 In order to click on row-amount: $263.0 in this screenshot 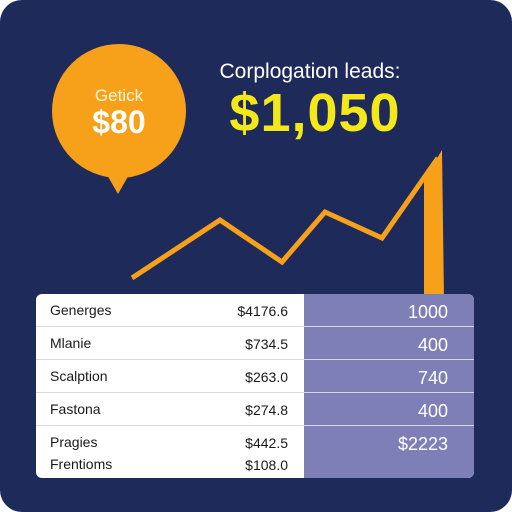, I will do `click(266, 377)`.